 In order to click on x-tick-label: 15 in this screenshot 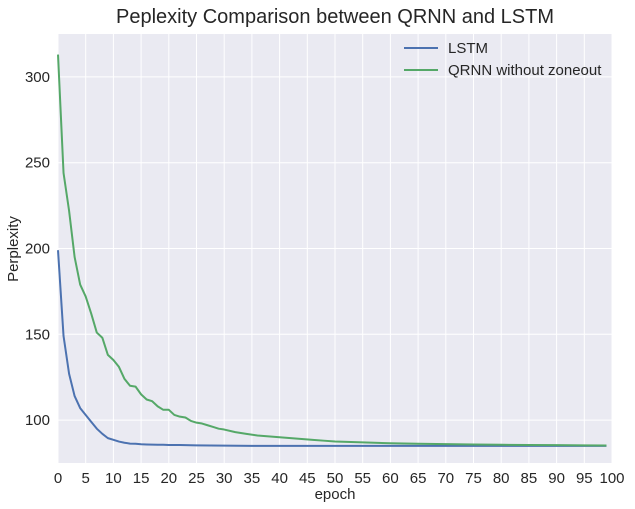, I will do `click(141, 478)`.